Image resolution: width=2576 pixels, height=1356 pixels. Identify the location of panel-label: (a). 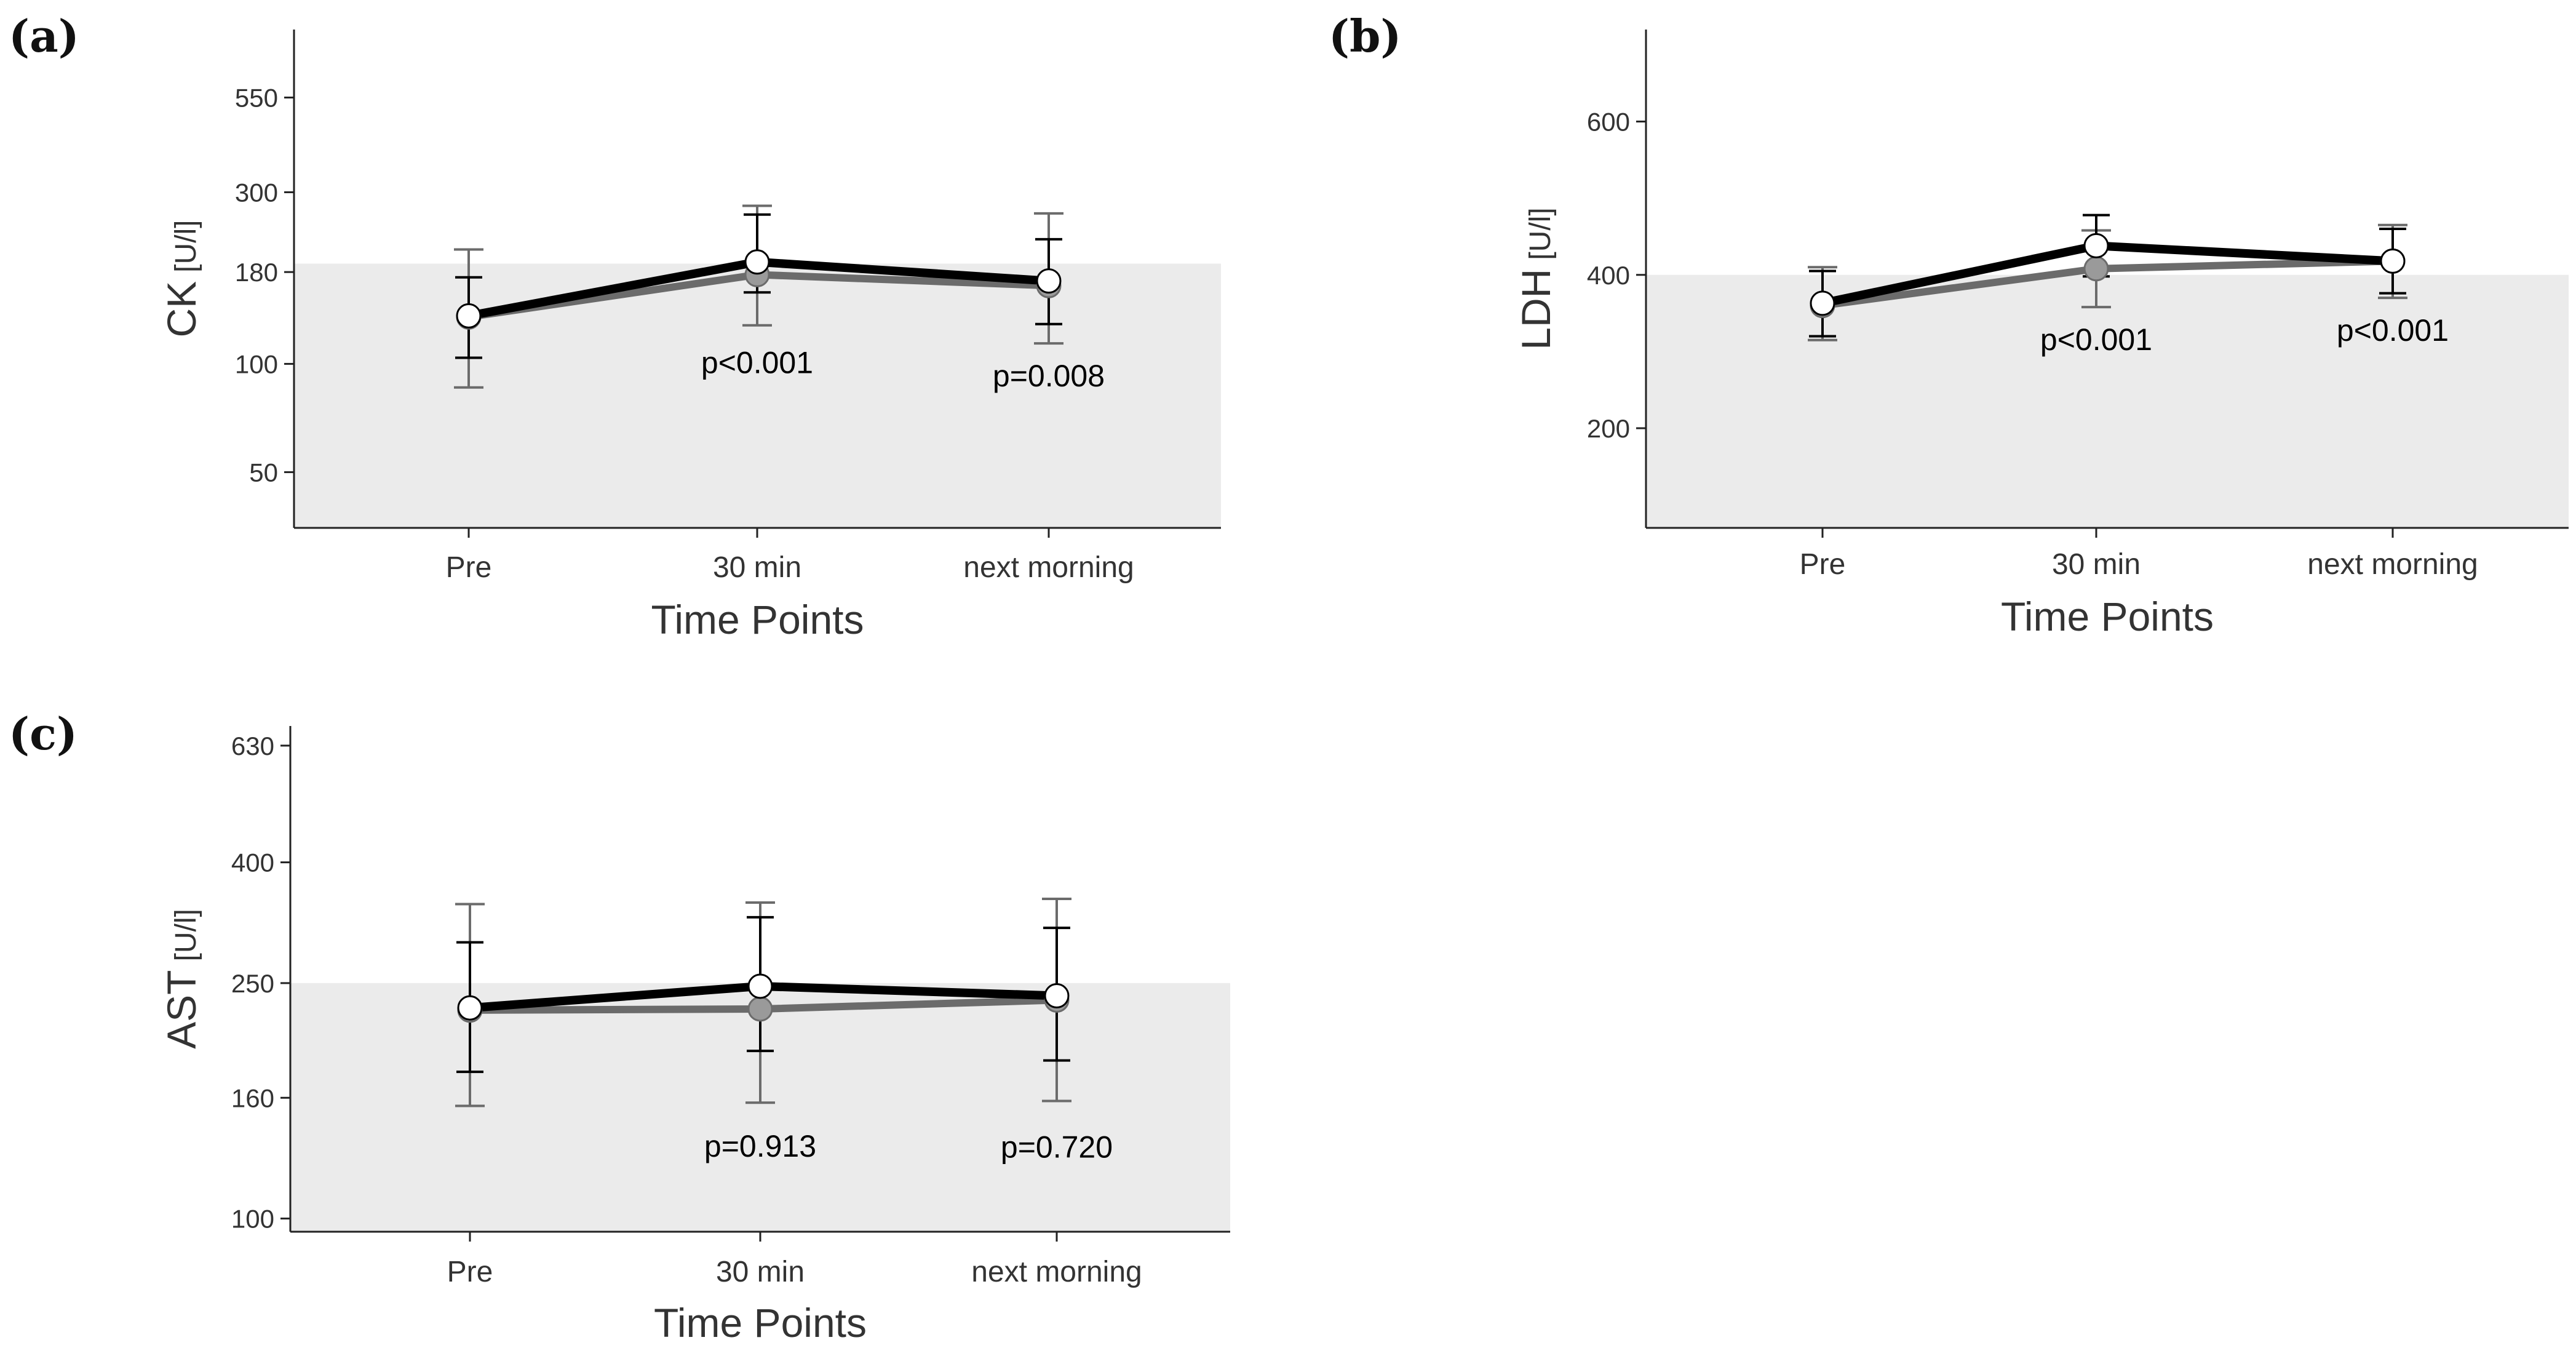
(44, 36).